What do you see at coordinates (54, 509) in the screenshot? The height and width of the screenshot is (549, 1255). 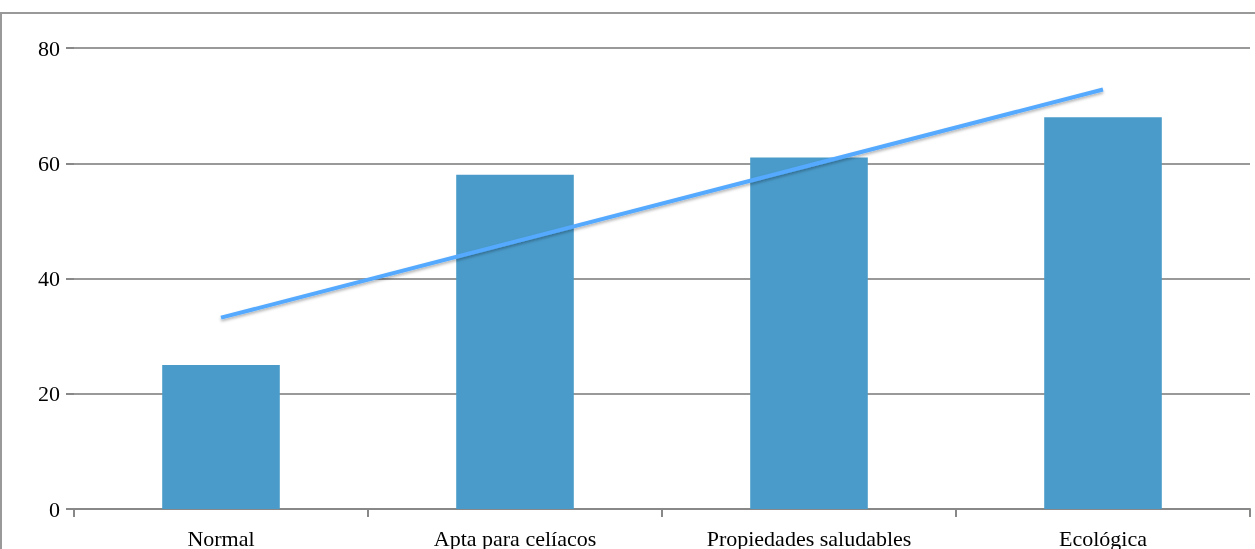 I see `y-tick-label: 0` at bounding box center [54, 509].